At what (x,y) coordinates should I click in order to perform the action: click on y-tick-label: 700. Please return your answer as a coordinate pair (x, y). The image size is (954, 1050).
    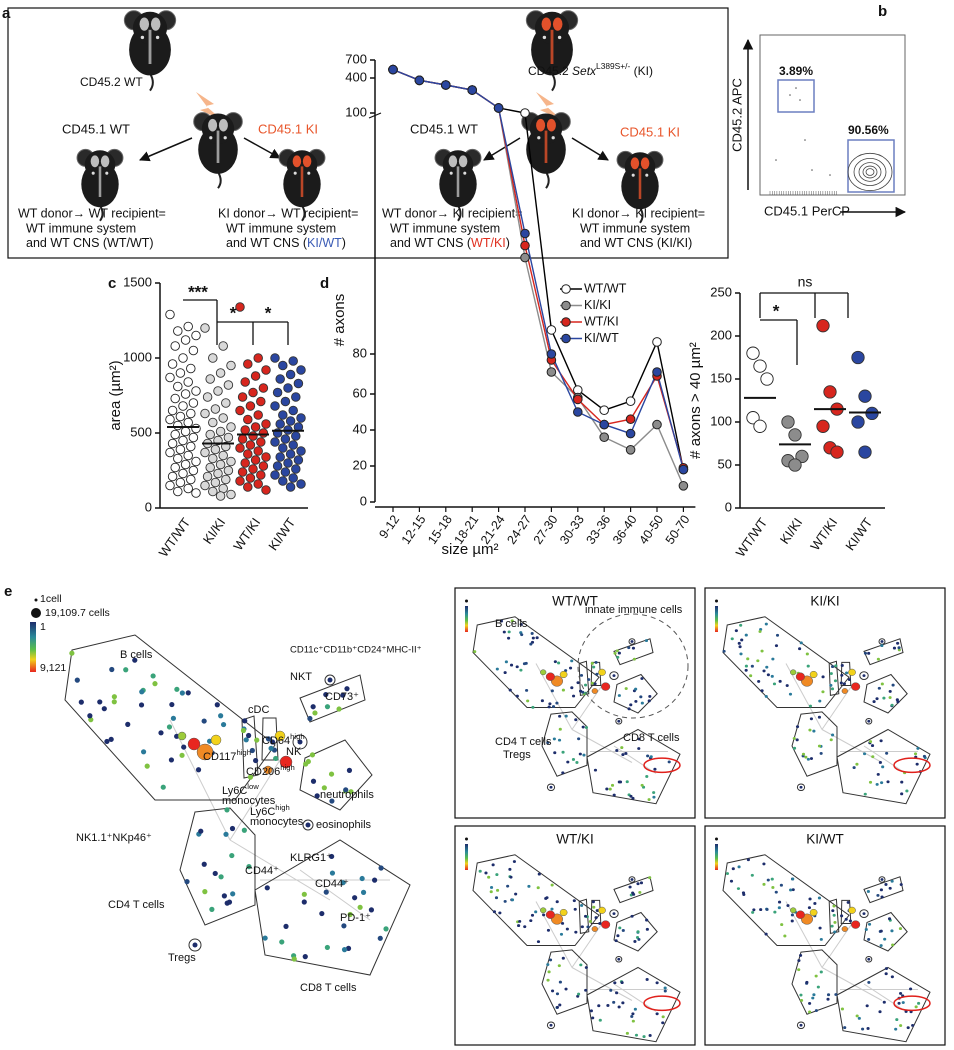
    Looking at the image, I should click on (356, 58).